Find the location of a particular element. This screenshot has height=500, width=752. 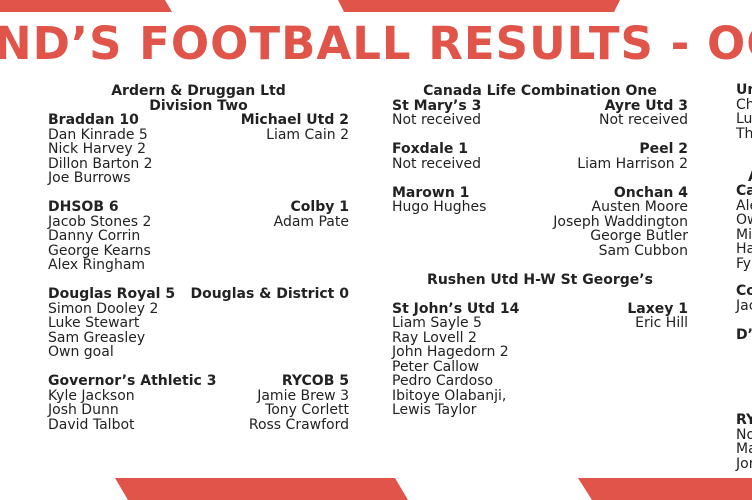

away-side: Ayre Utd 3 Not received is located at coordinates (643, 112).